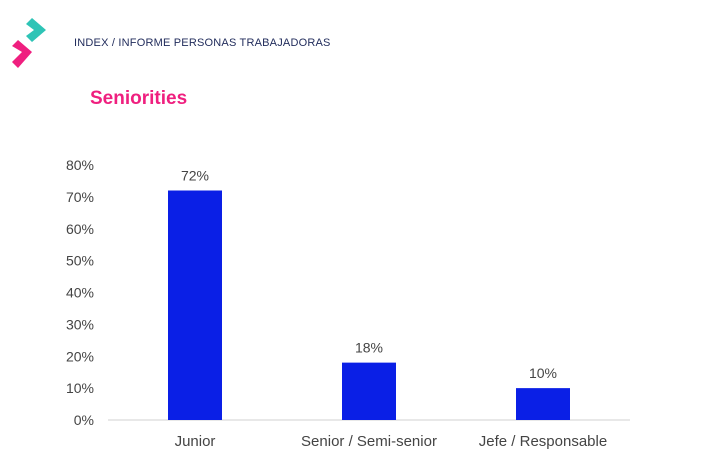 Image resolution: width=720 pixels, height=465 pixels. Describe the element at coordinates (195, 441) in the screenshot. I see `x-tick-label: Junior` at that location.